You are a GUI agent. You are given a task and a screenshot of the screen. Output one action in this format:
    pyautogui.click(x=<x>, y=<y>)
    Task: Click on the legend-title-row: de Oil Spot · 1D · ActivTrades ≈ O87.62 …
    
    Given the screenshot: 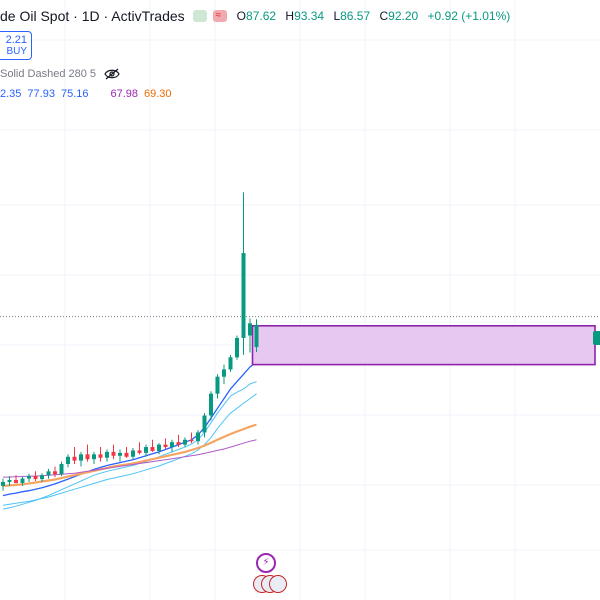 What is the action you would take?
    pyautogui.click(x=258, y=16)
    